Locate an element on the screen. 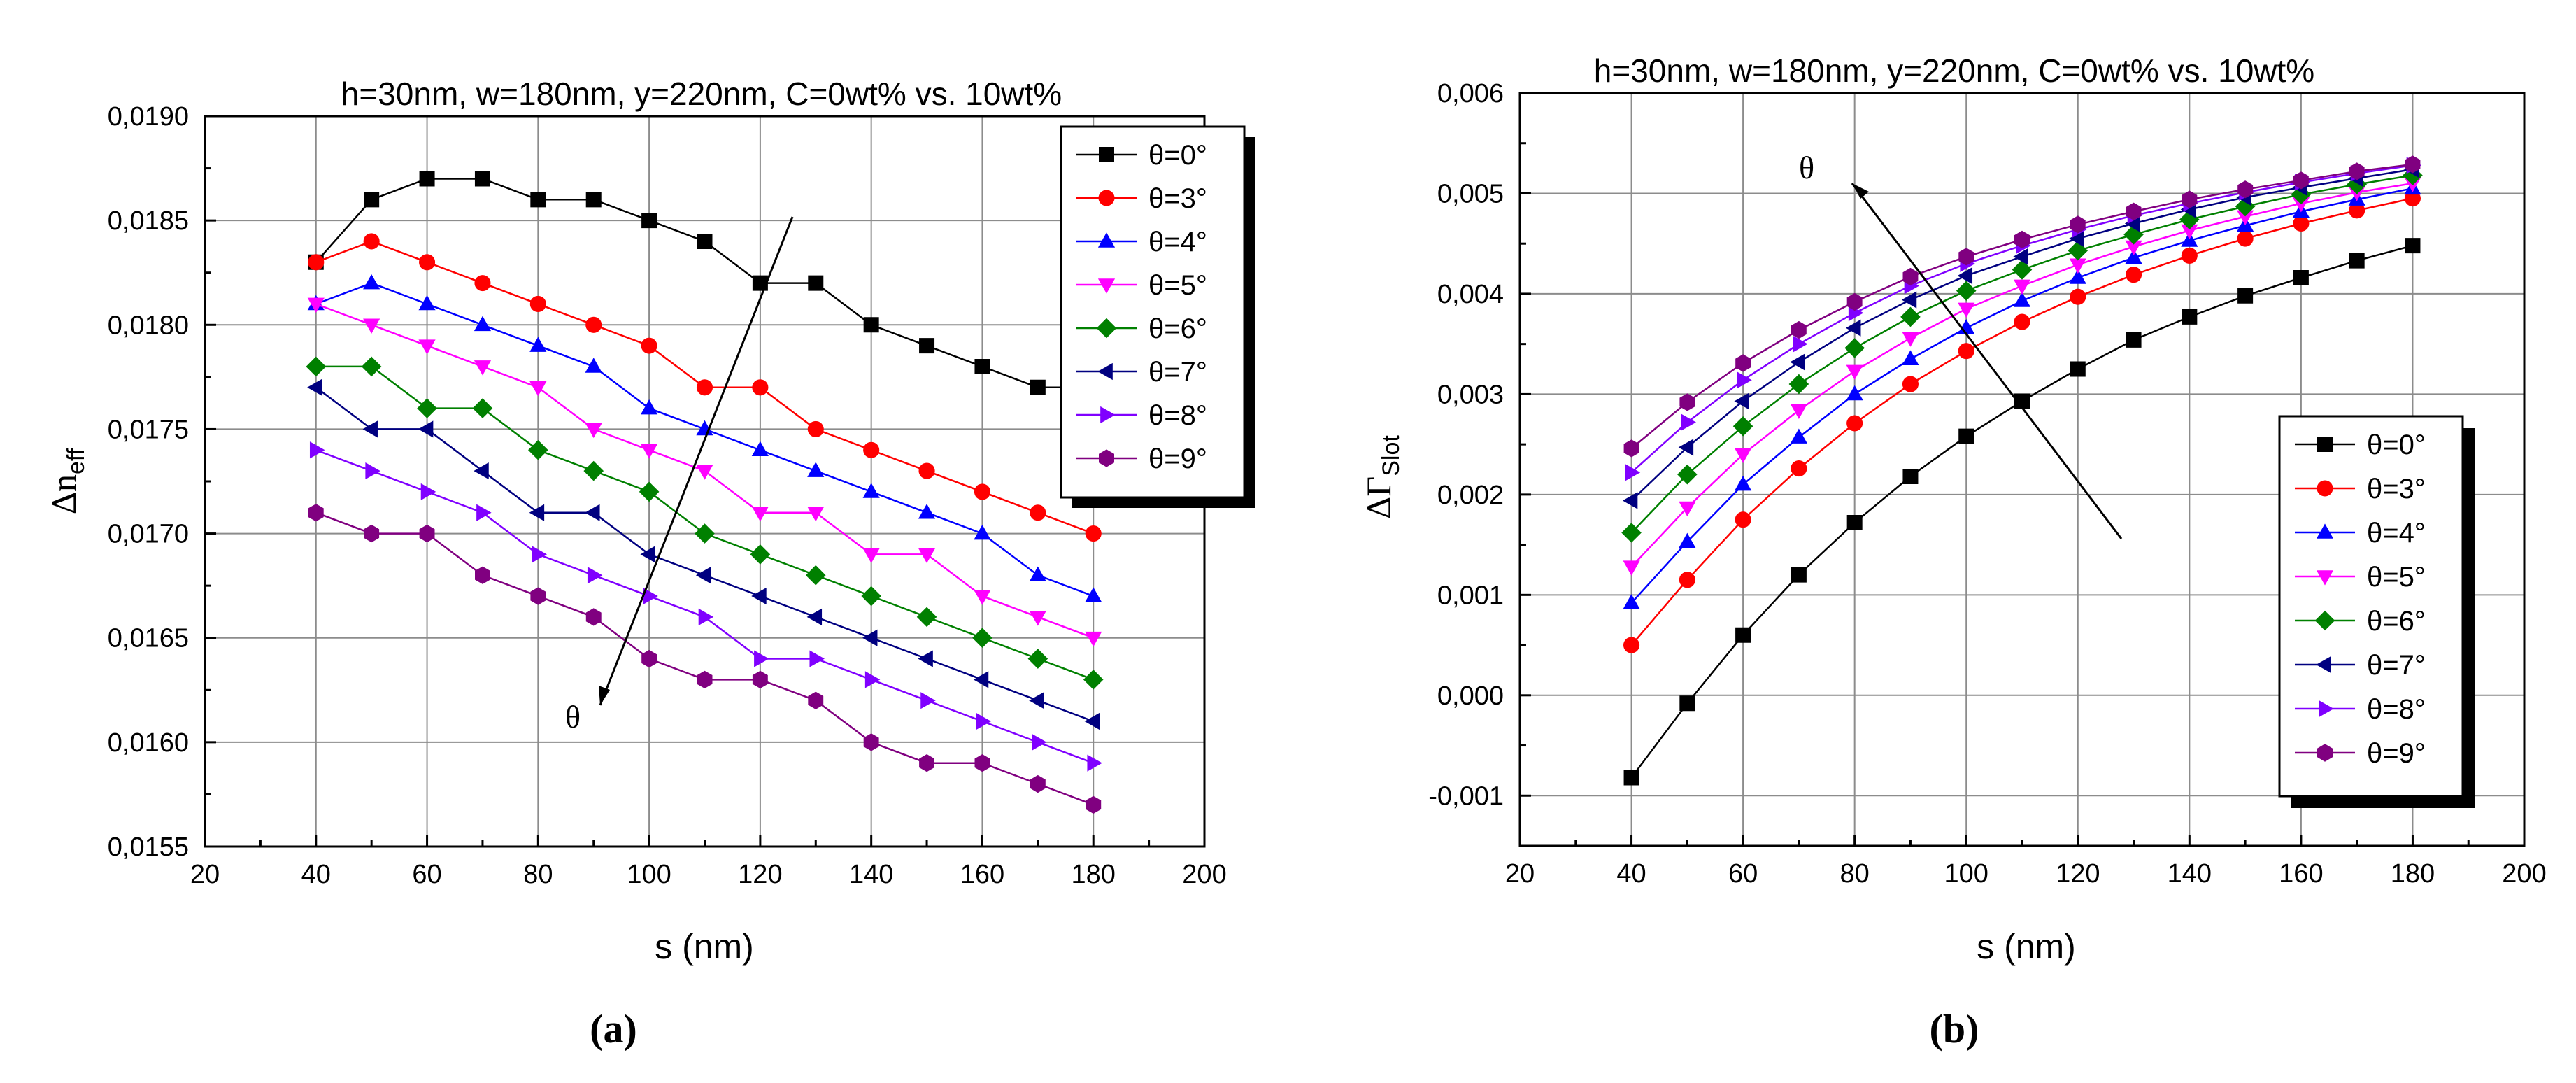  chart-b-y-tick-label: 0,005 is located at coordinates (1470, 193).